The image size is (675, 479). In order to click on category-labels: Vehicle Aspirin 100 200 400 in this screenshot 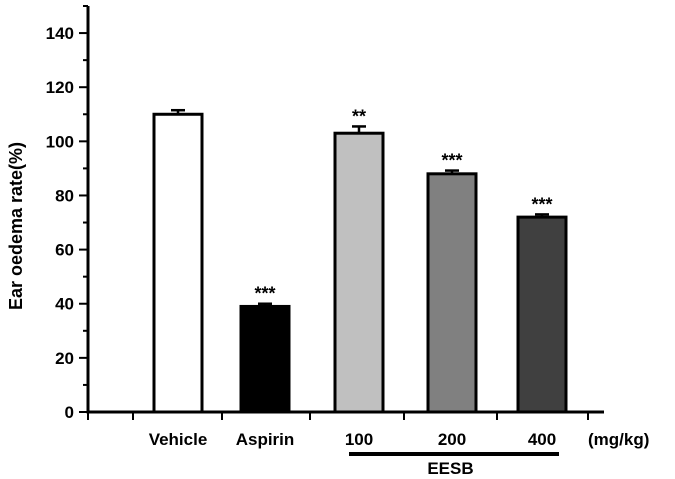, I will do `click(352, 439)`.